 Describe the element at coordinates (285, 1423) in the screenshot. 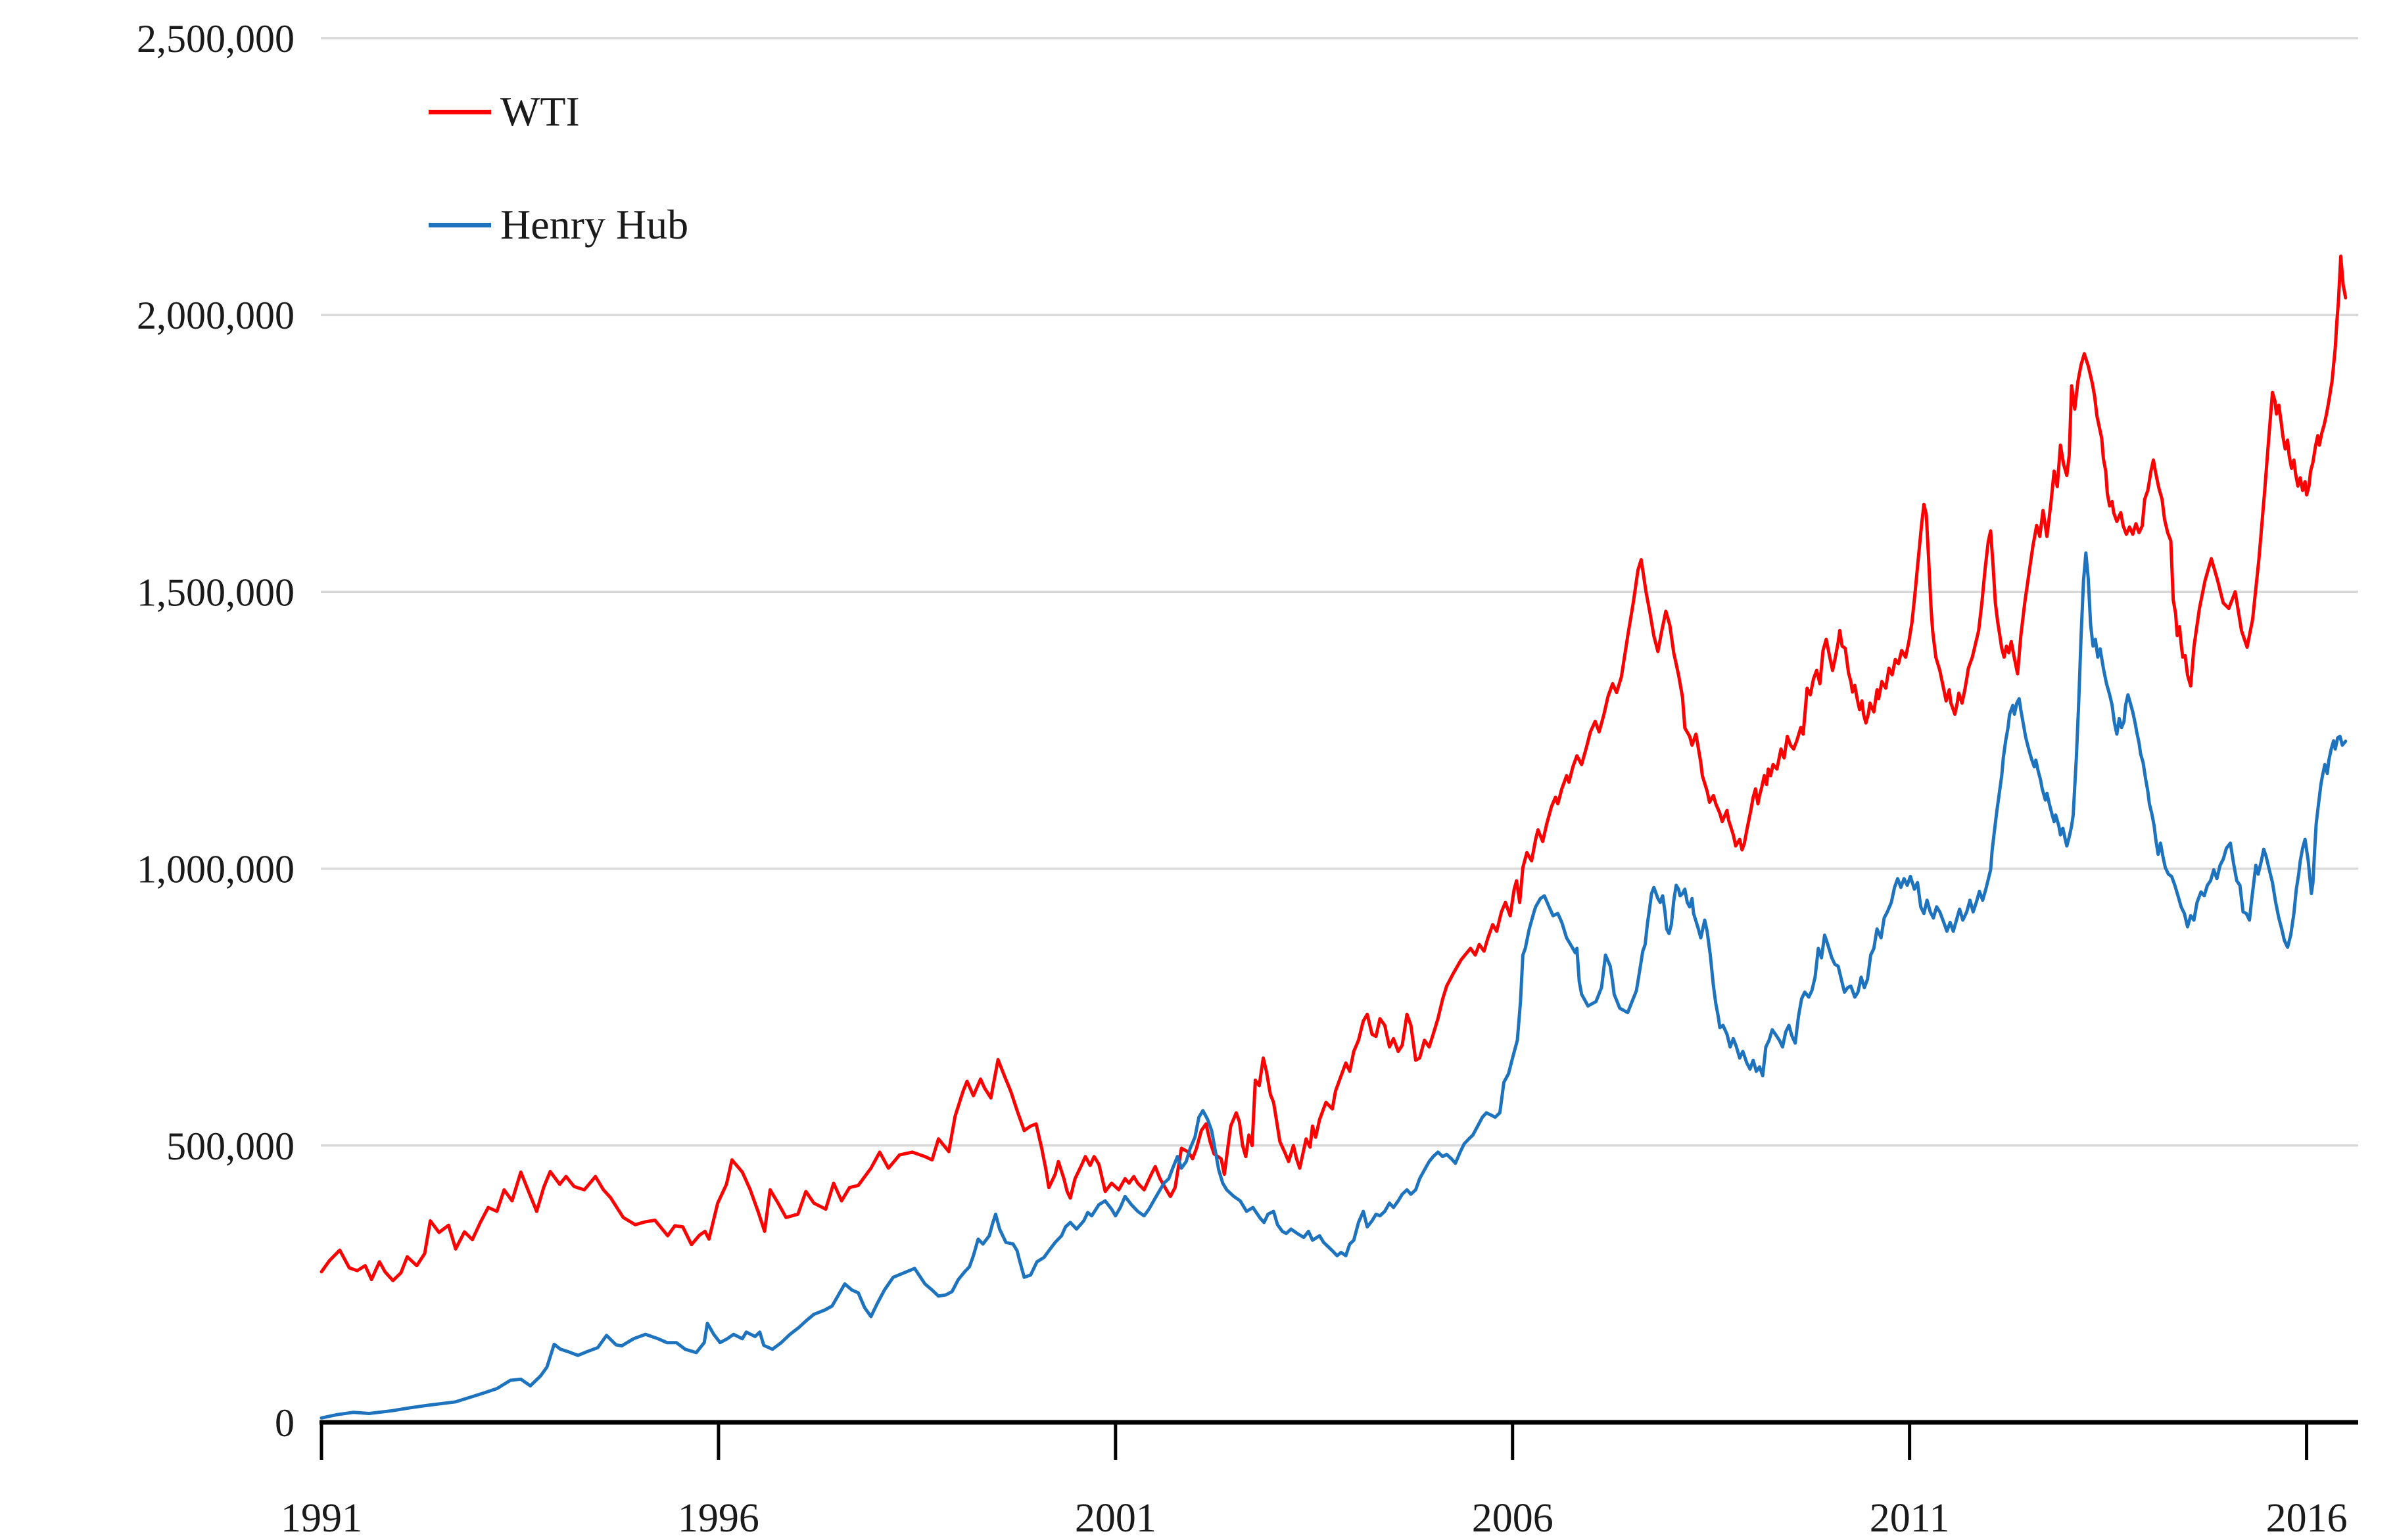

I see `y-tick-label: 0` at that location.